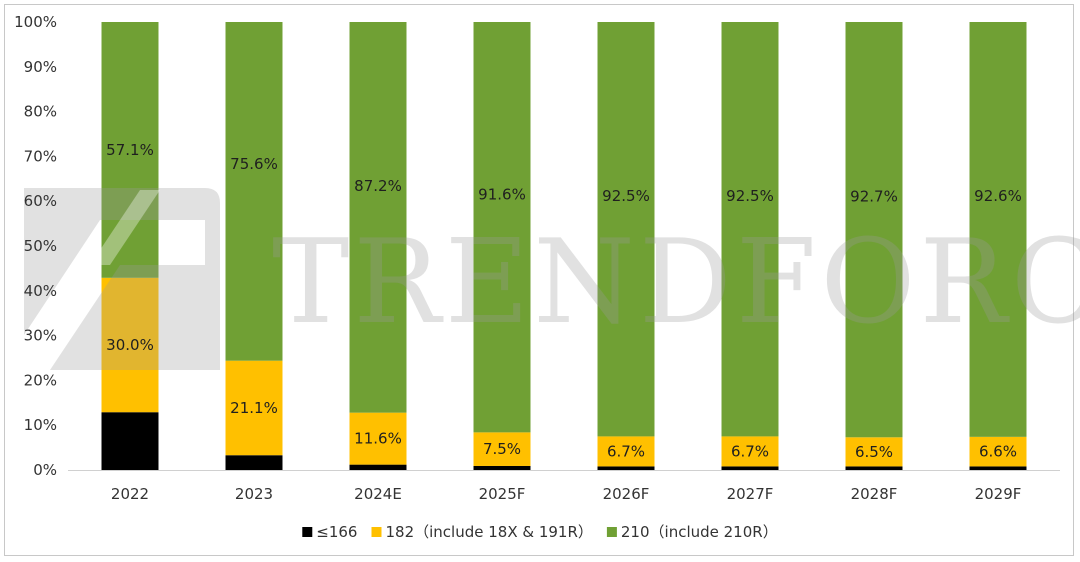 The image size is (1080, 562). I want to click on data-label: 57.1%, so click(130, 150).